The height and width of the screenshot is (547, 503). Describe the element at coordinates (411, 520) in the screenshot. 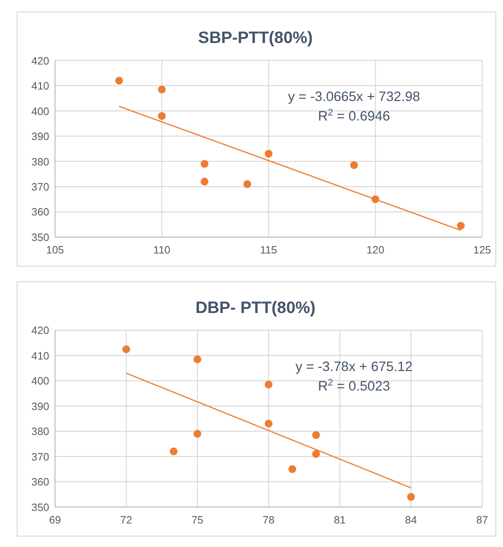

I see `x-tick-label: 84` at that location.